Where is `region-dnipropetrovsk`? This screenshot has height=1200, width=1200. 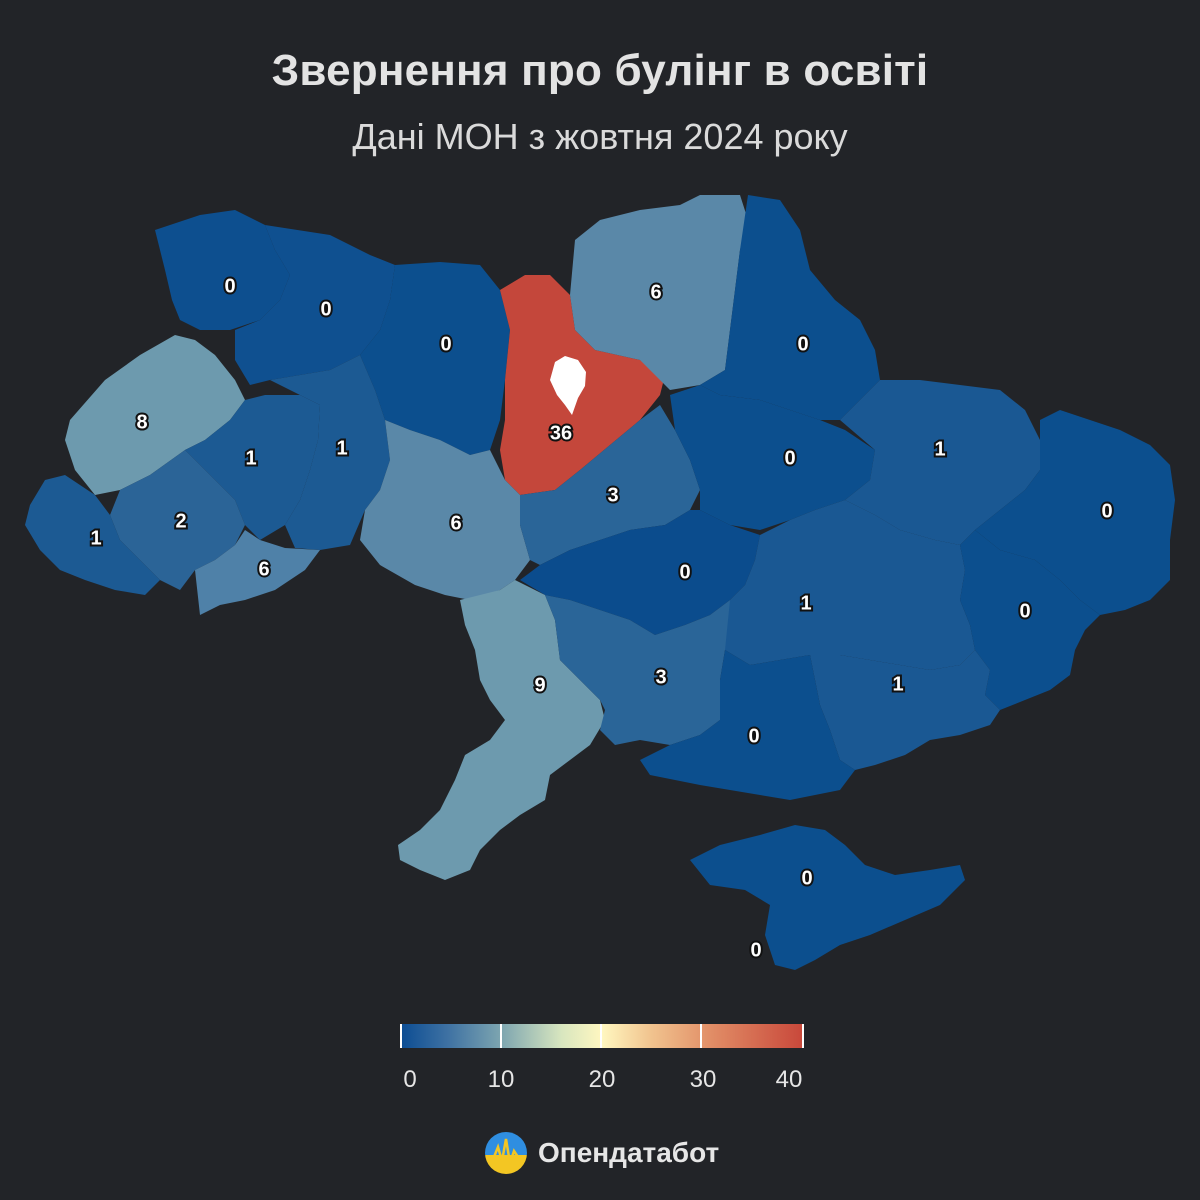
region-dnipropetrovsk is located at coordinates (842, 585).